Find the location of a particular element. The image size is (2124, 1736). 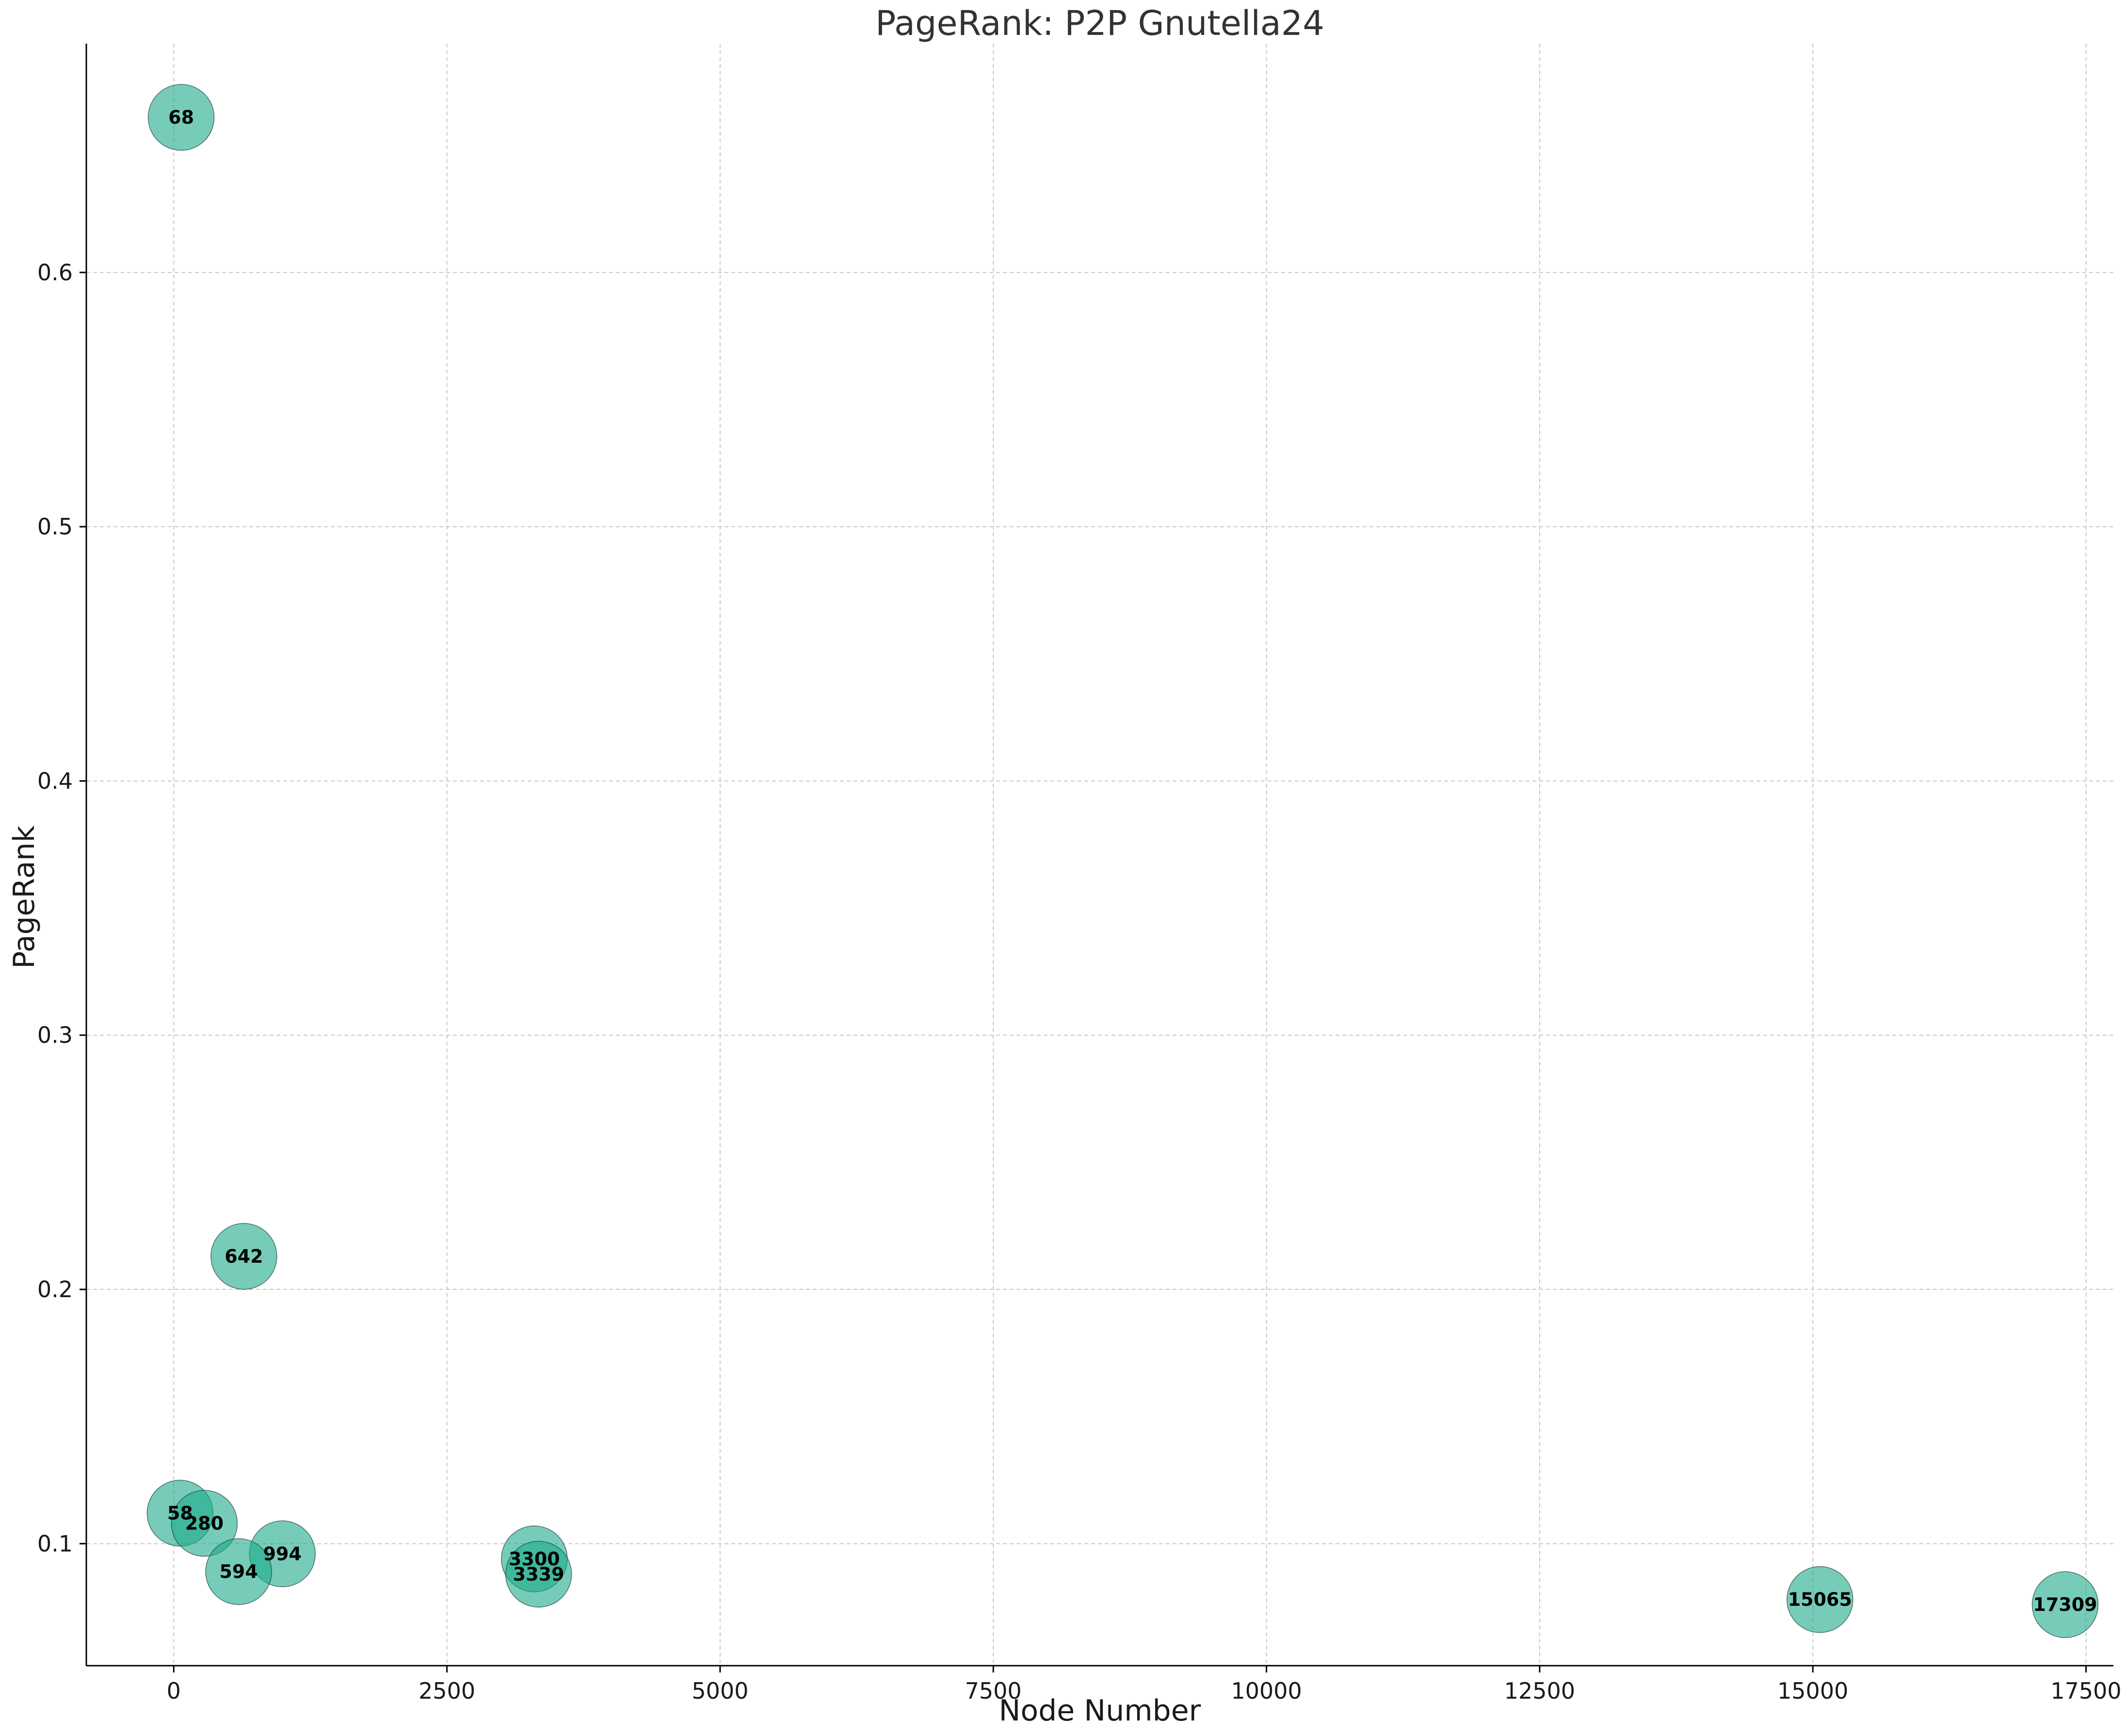

data-label-594: 594 is located at coordinates (238, 1571).